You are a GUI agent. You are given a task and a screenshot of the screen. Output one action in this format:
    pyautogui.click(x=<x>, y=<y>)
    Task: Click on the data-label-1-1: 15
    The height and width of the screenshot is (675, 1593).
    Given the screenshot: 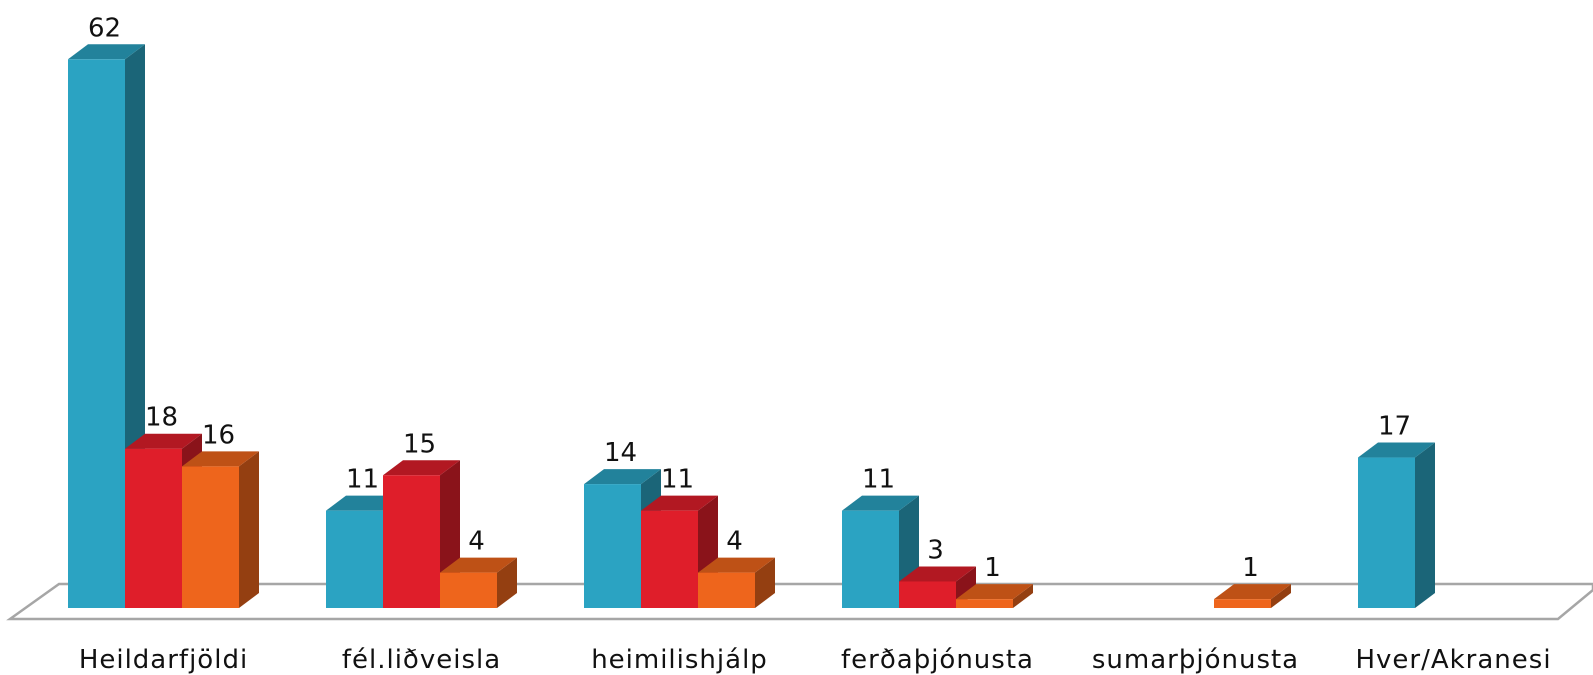 What is the action you would take?
    pyautogui.click(x=419, y=444)
    